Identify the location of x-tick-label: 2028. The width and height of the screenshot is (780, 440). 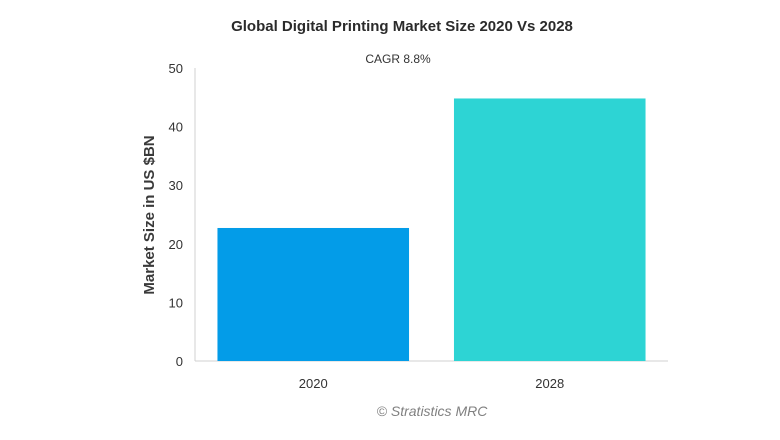
(549, 383).